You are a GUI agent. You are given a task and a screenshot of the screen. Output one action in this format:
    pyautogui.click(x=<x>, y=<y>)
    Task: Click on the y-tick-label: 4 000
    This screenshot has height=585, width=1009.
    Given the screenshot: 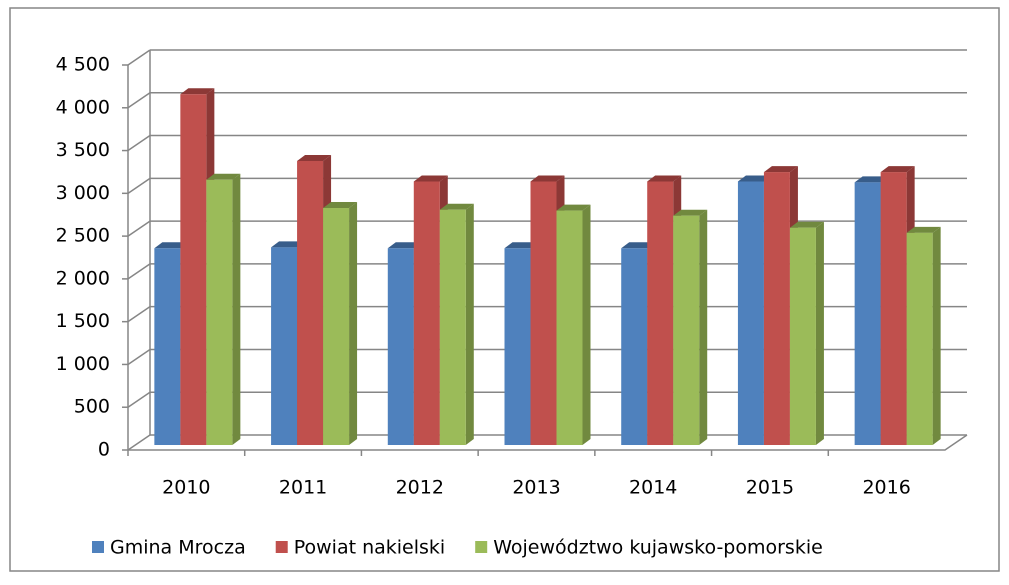 What is the action you would take?
    pyautogui.click(x=83, y=107)
    